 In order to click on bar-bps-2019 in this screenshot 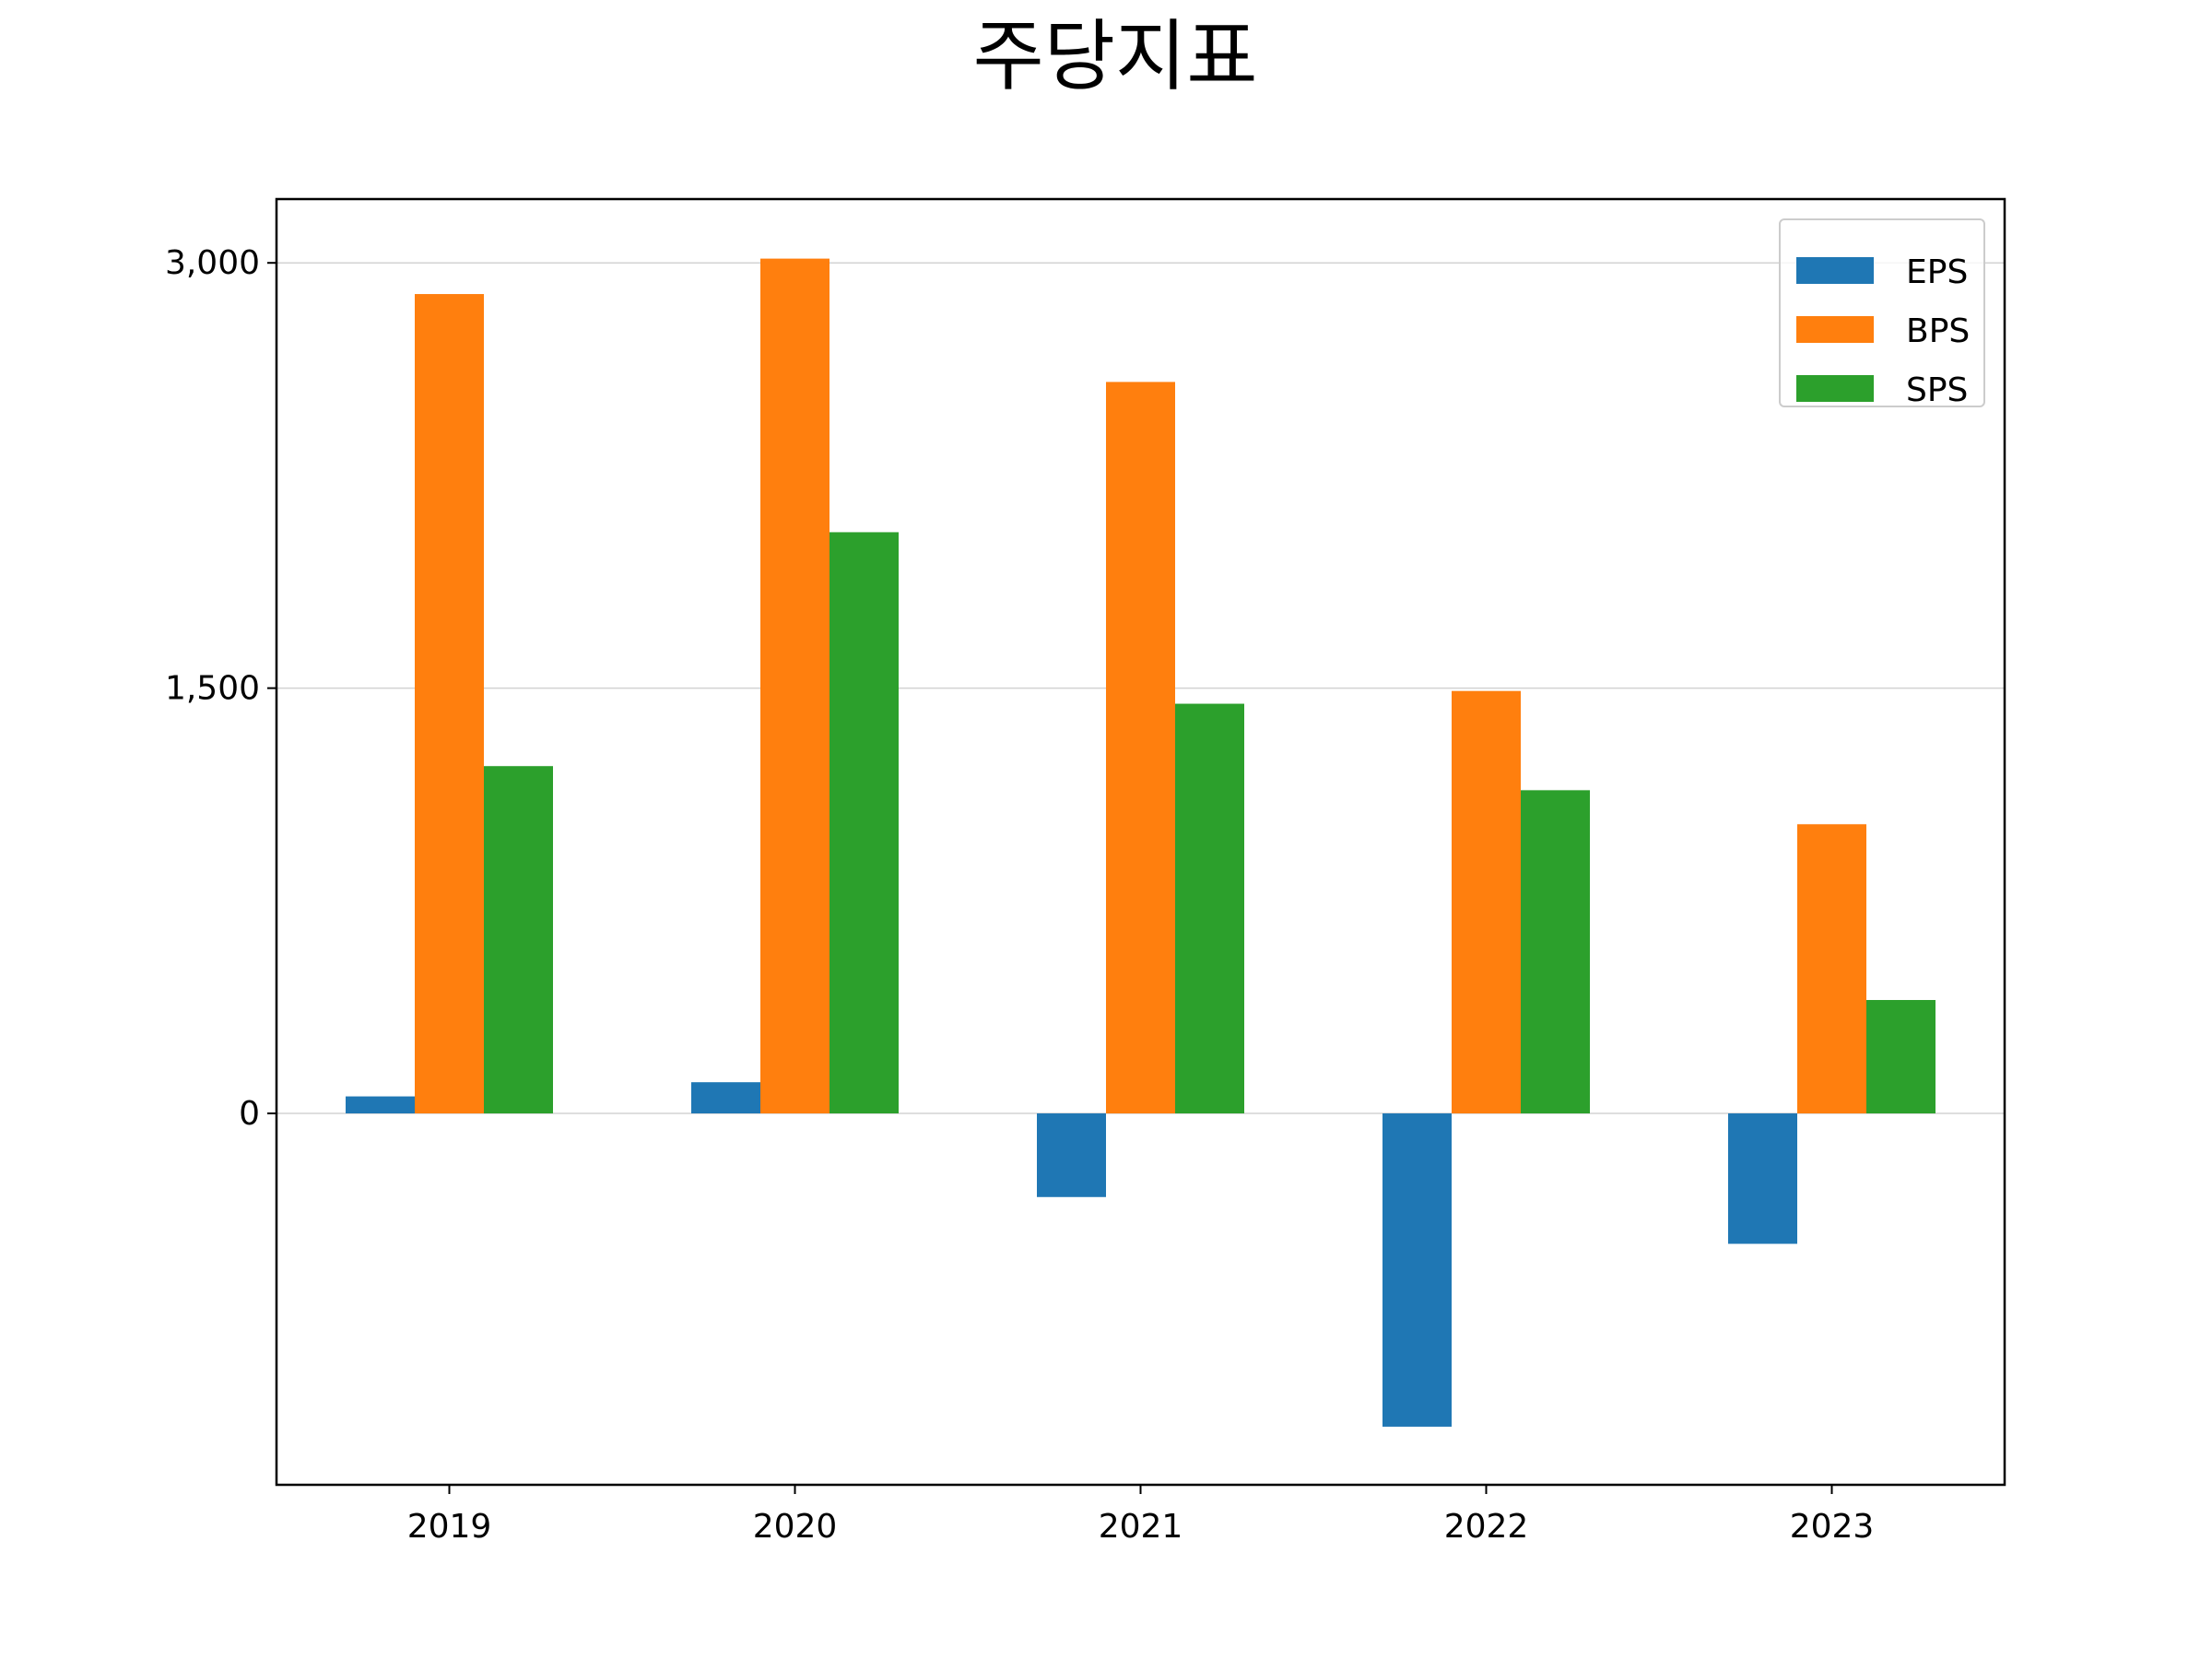, I will do `click(449, 704)`.